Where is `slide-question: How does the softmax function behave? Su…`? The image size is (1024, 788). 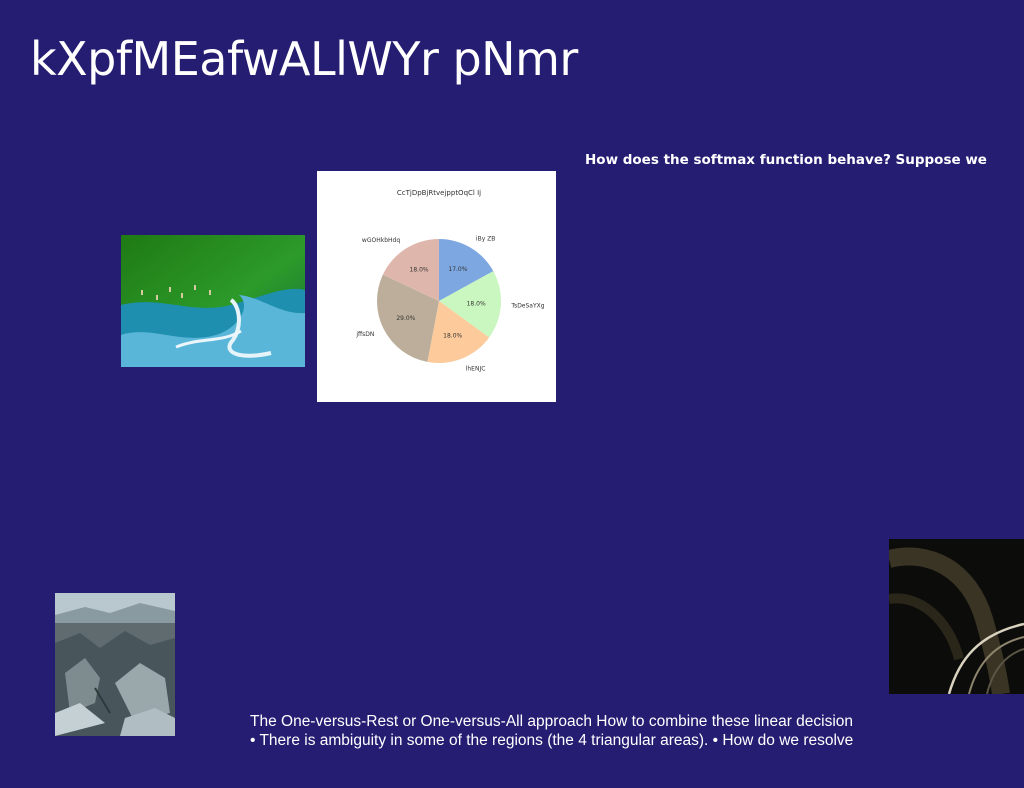 slide-question: How does the softmax function behave? Su… is located at coordinates (786, 160).